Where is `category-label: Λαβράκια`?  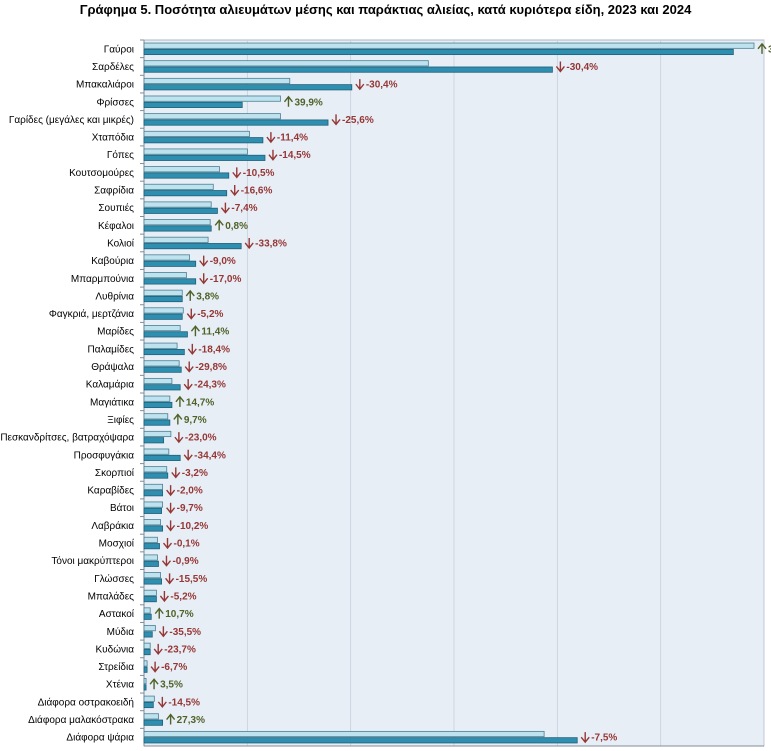
category-label: Λαβράκια is located at coordinates (112, 526).